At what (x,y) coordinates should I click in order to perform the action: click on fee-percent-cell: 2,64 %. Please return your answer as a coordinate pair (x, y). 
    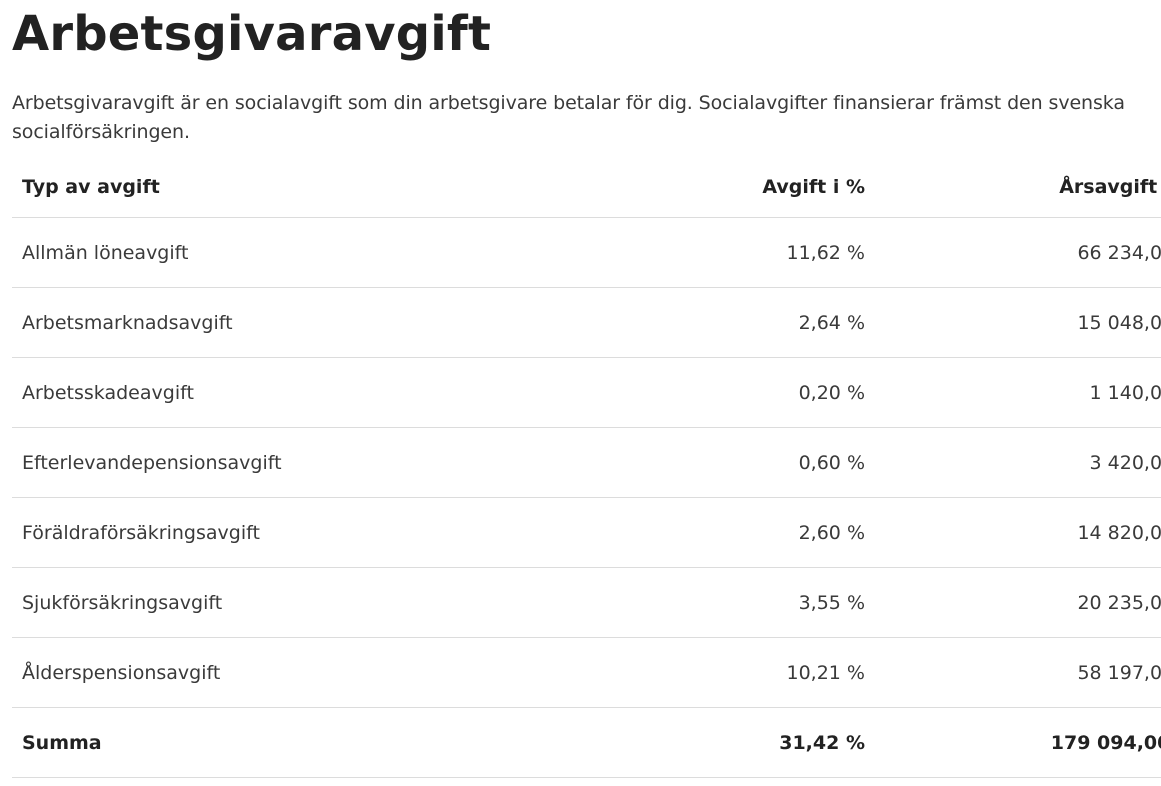
    Looking at the image, I should click on (688, 322).